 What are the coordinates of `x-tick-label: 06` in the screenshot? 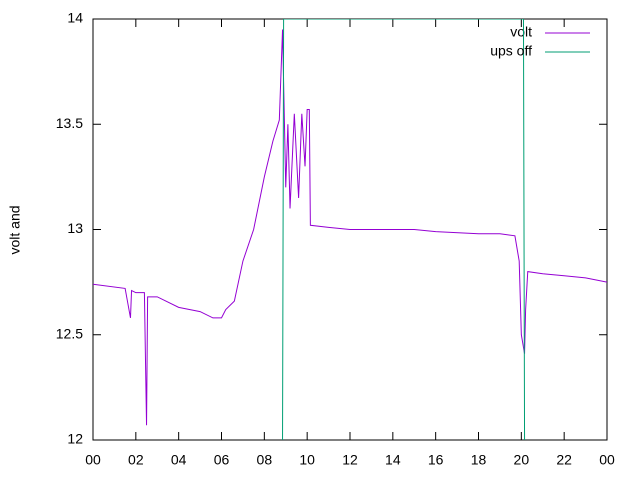 It's located at (222, 460).